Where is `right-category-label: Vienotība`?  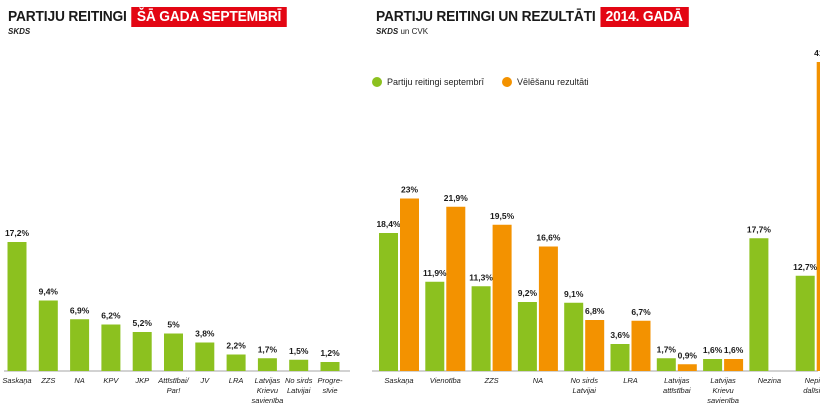
right-category-label: Vienotība is located at coordinates (445, 380).